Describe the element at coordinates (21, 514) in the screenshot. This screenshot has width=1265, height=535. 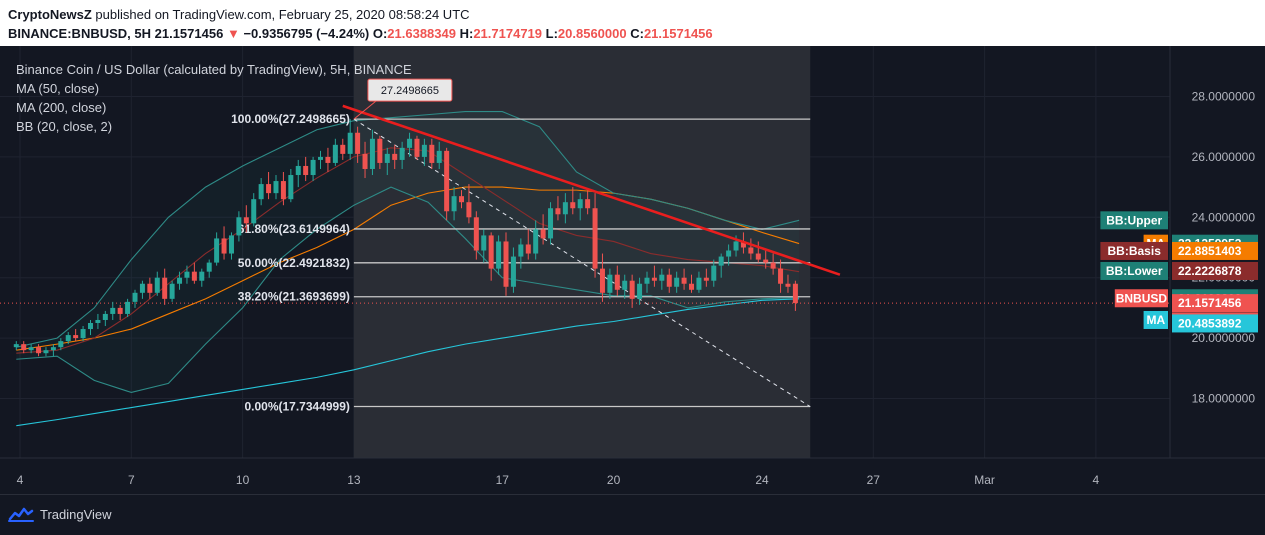
I see `tradingview-logo-icon` at that location.